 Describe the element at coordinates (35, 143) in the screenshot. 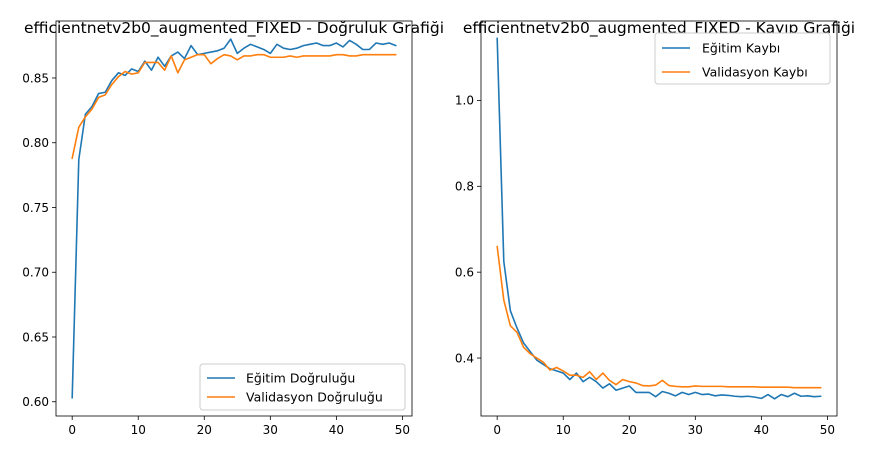

I see `accuracy-y-tick-label: 0.80` at that location.